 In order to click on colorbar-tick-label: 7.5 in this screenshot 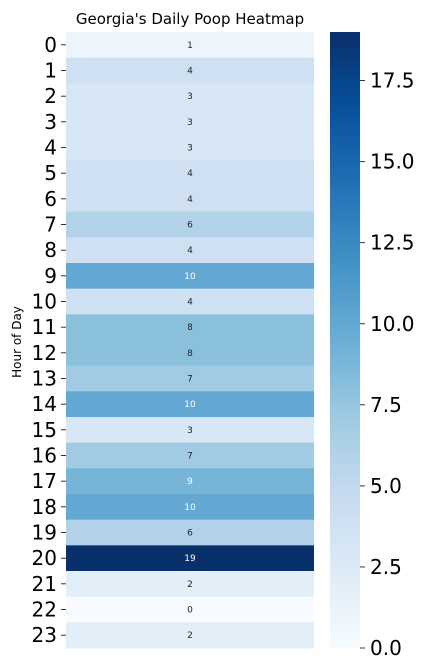, I will do `click(386, 405)`.